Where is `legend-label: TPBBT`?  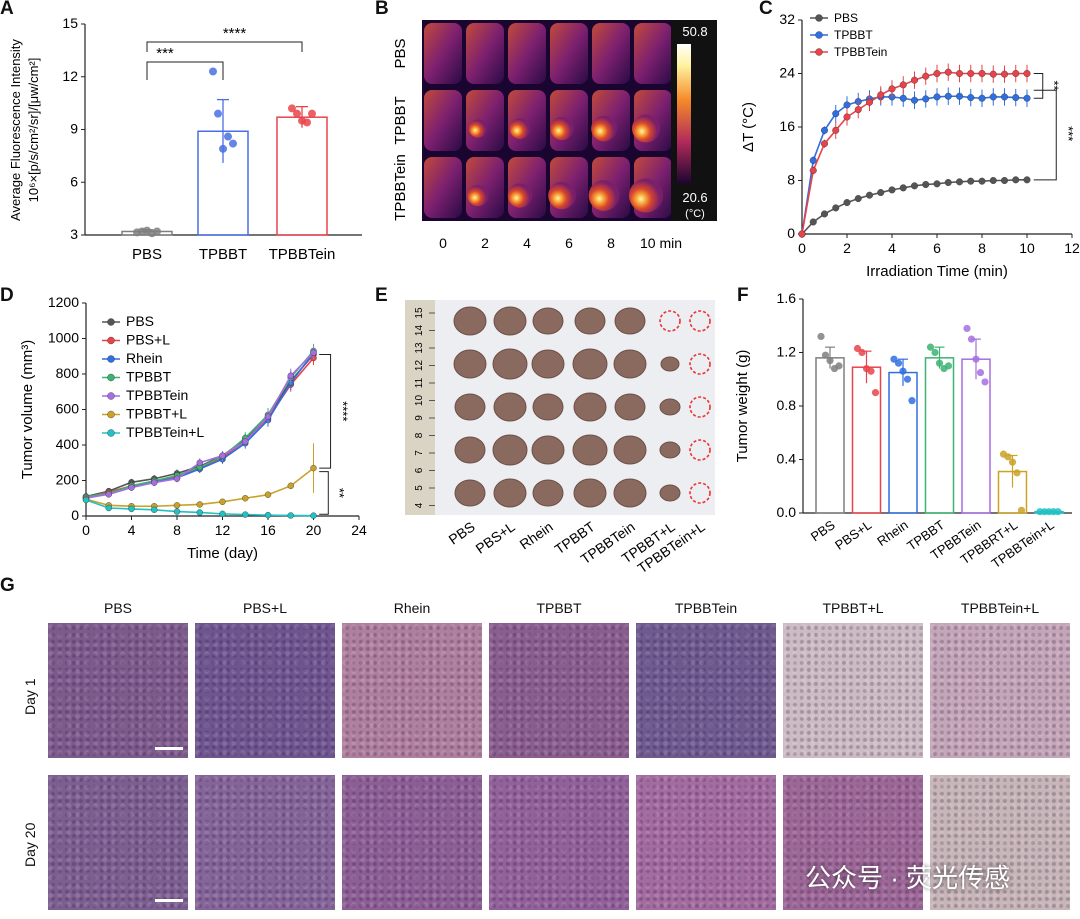
legend-label: TPBBT is located at coordinates (149, 377).